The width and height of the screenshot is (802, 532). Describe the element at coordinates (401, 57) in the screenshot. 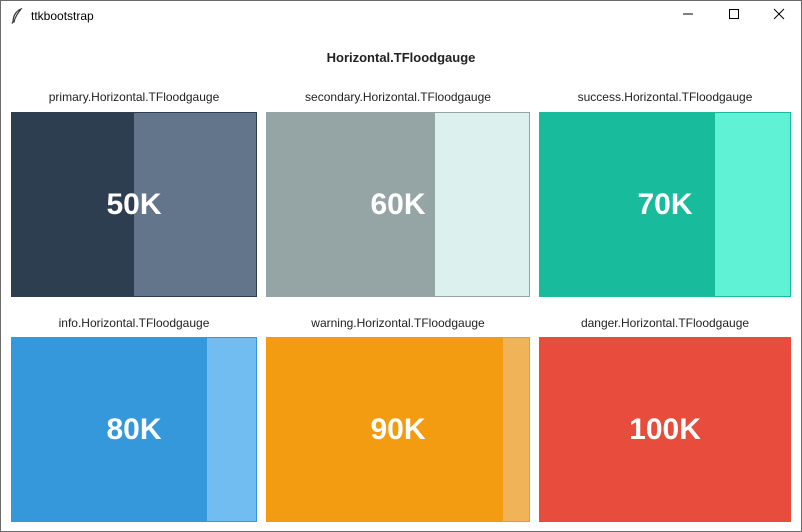

I see `page-heading: Horizontal.TFloodgauge` at that location.